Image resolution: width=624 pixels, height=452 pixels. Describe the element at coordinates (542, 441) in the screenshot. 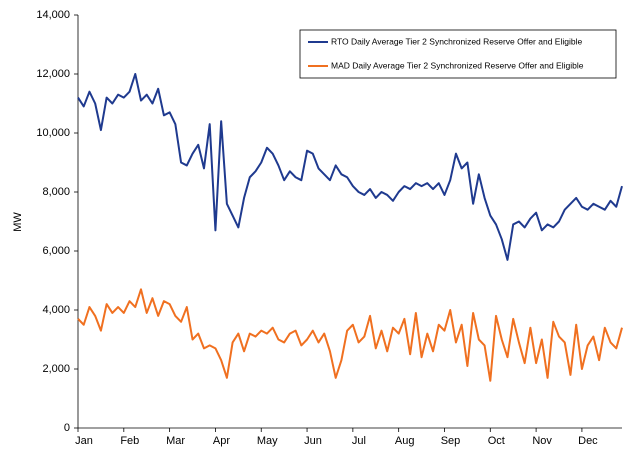

I see `x-tick-label: Nov` at that location.